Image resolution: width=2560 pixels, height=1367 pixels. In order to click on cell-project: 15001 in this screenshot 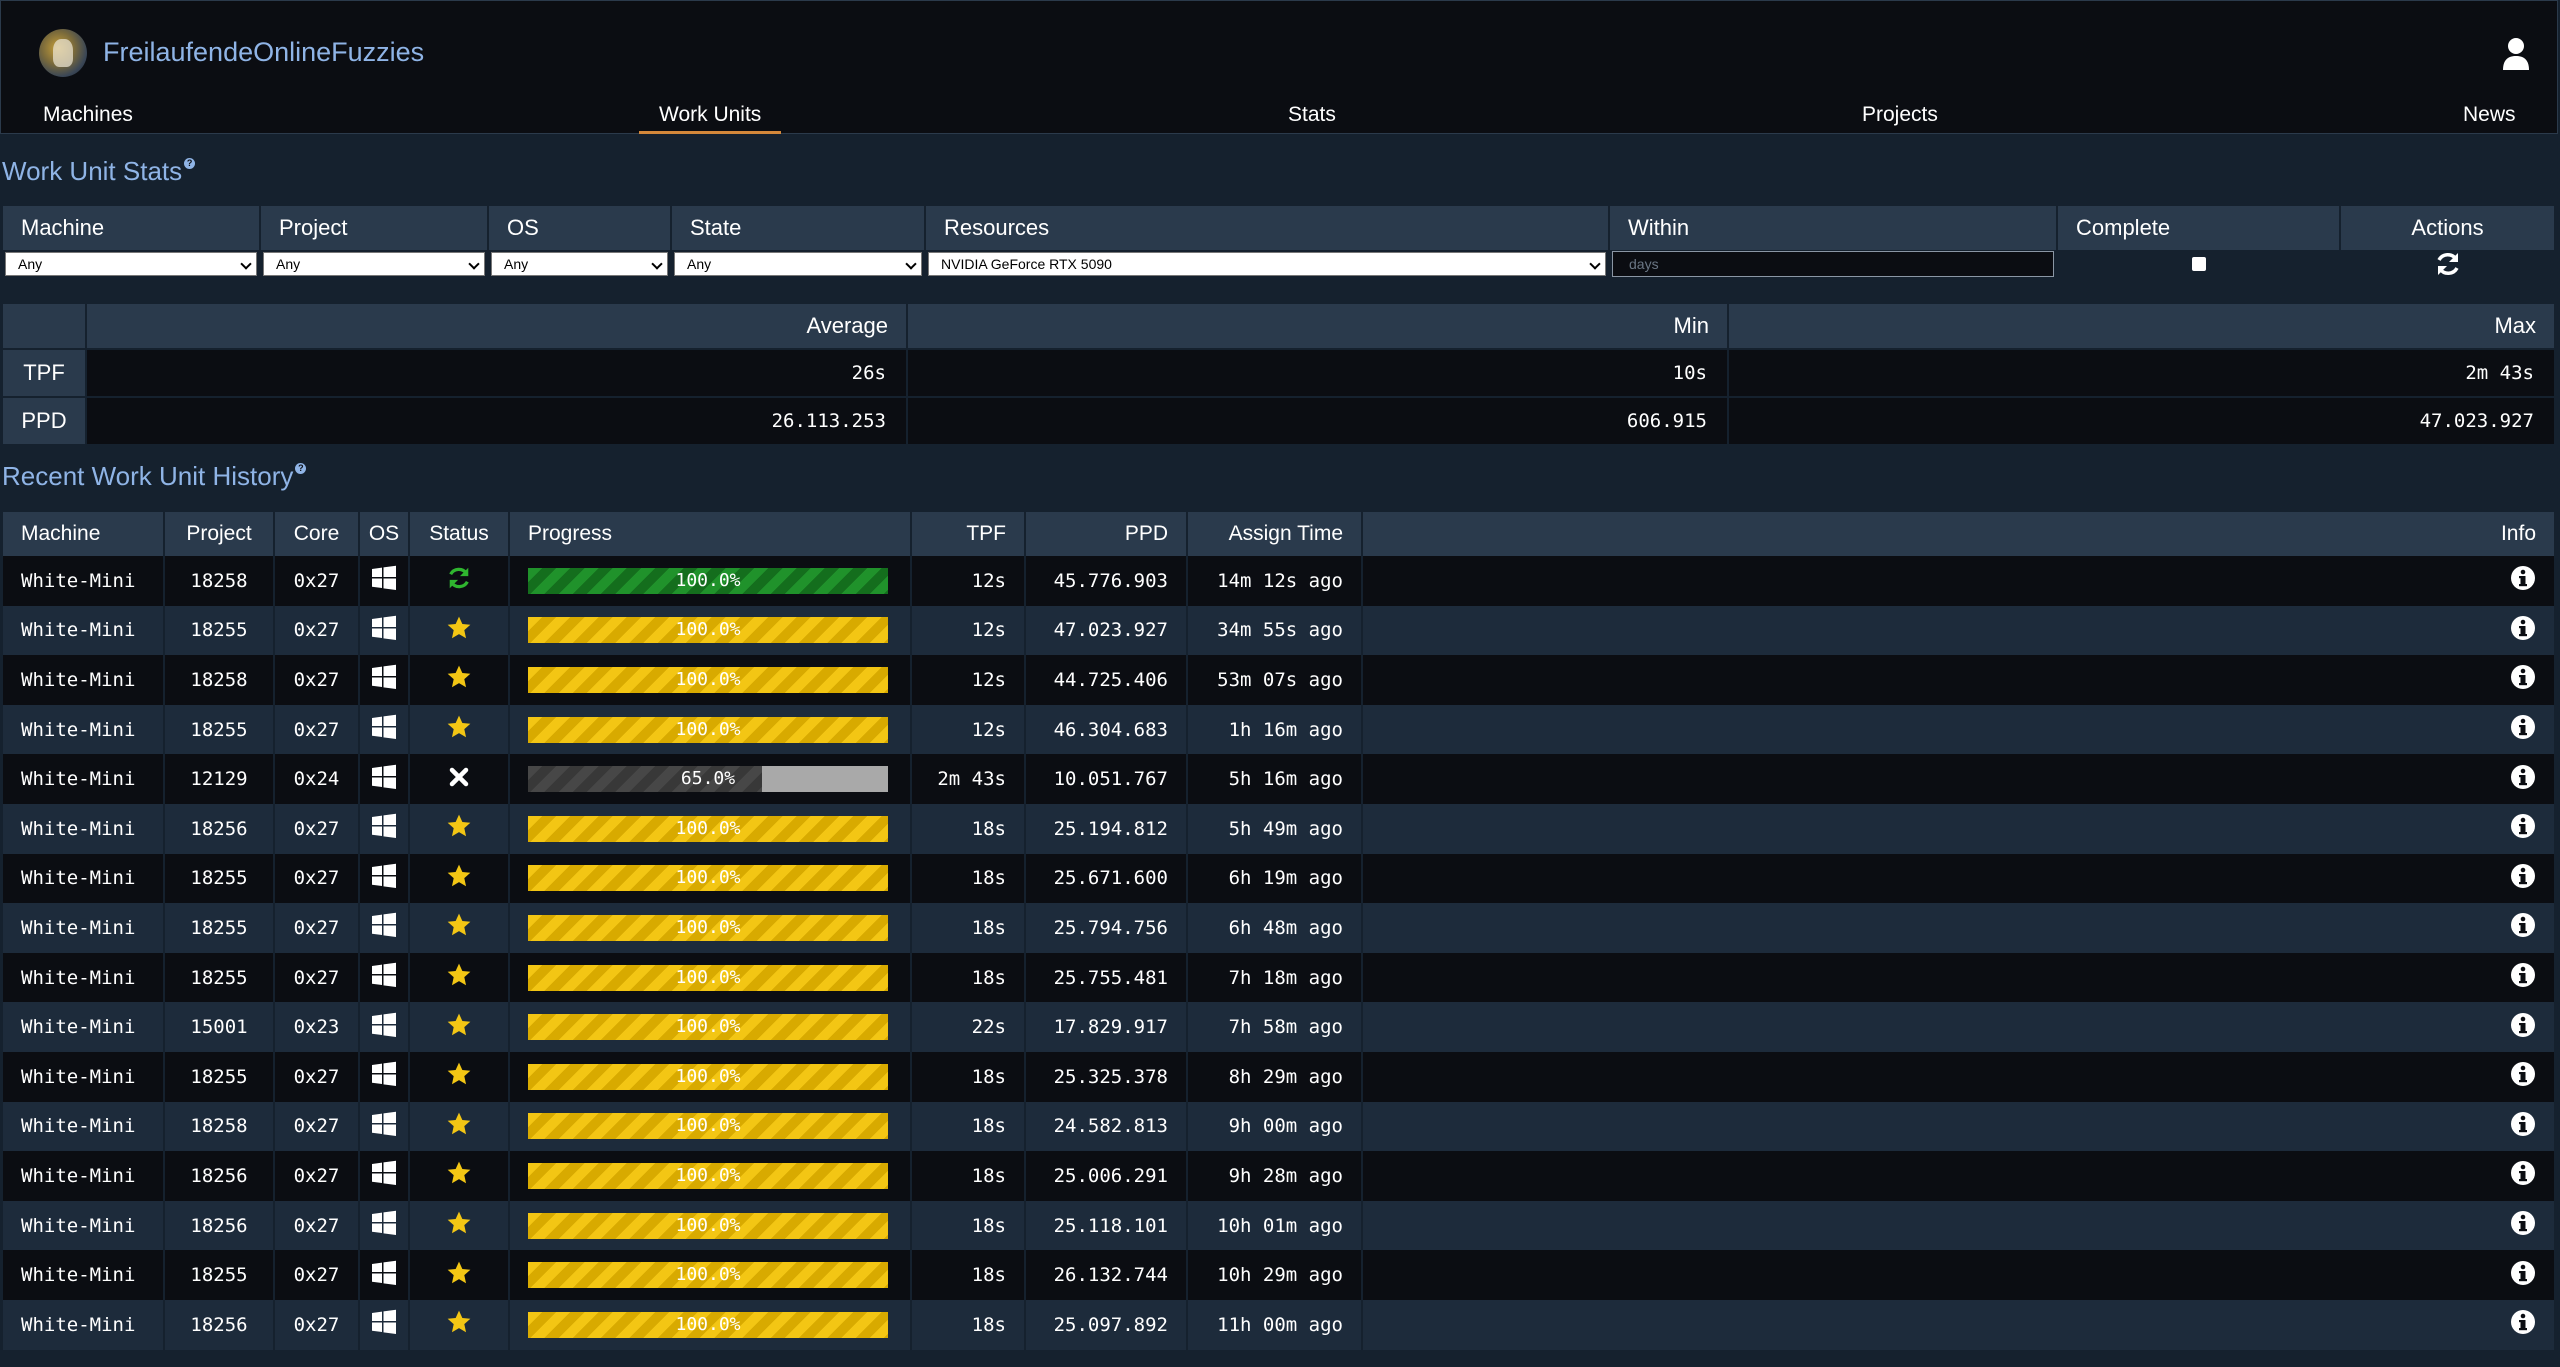, I will do `click(219, 1027)`.